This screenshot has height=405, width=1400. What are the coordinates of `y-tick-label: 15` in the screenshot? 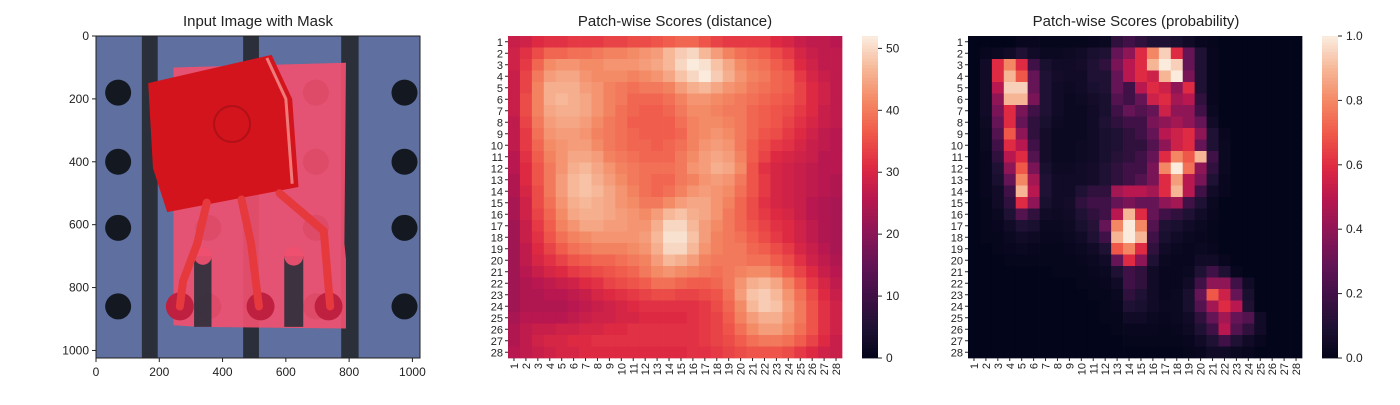 It's located at (957, 204).